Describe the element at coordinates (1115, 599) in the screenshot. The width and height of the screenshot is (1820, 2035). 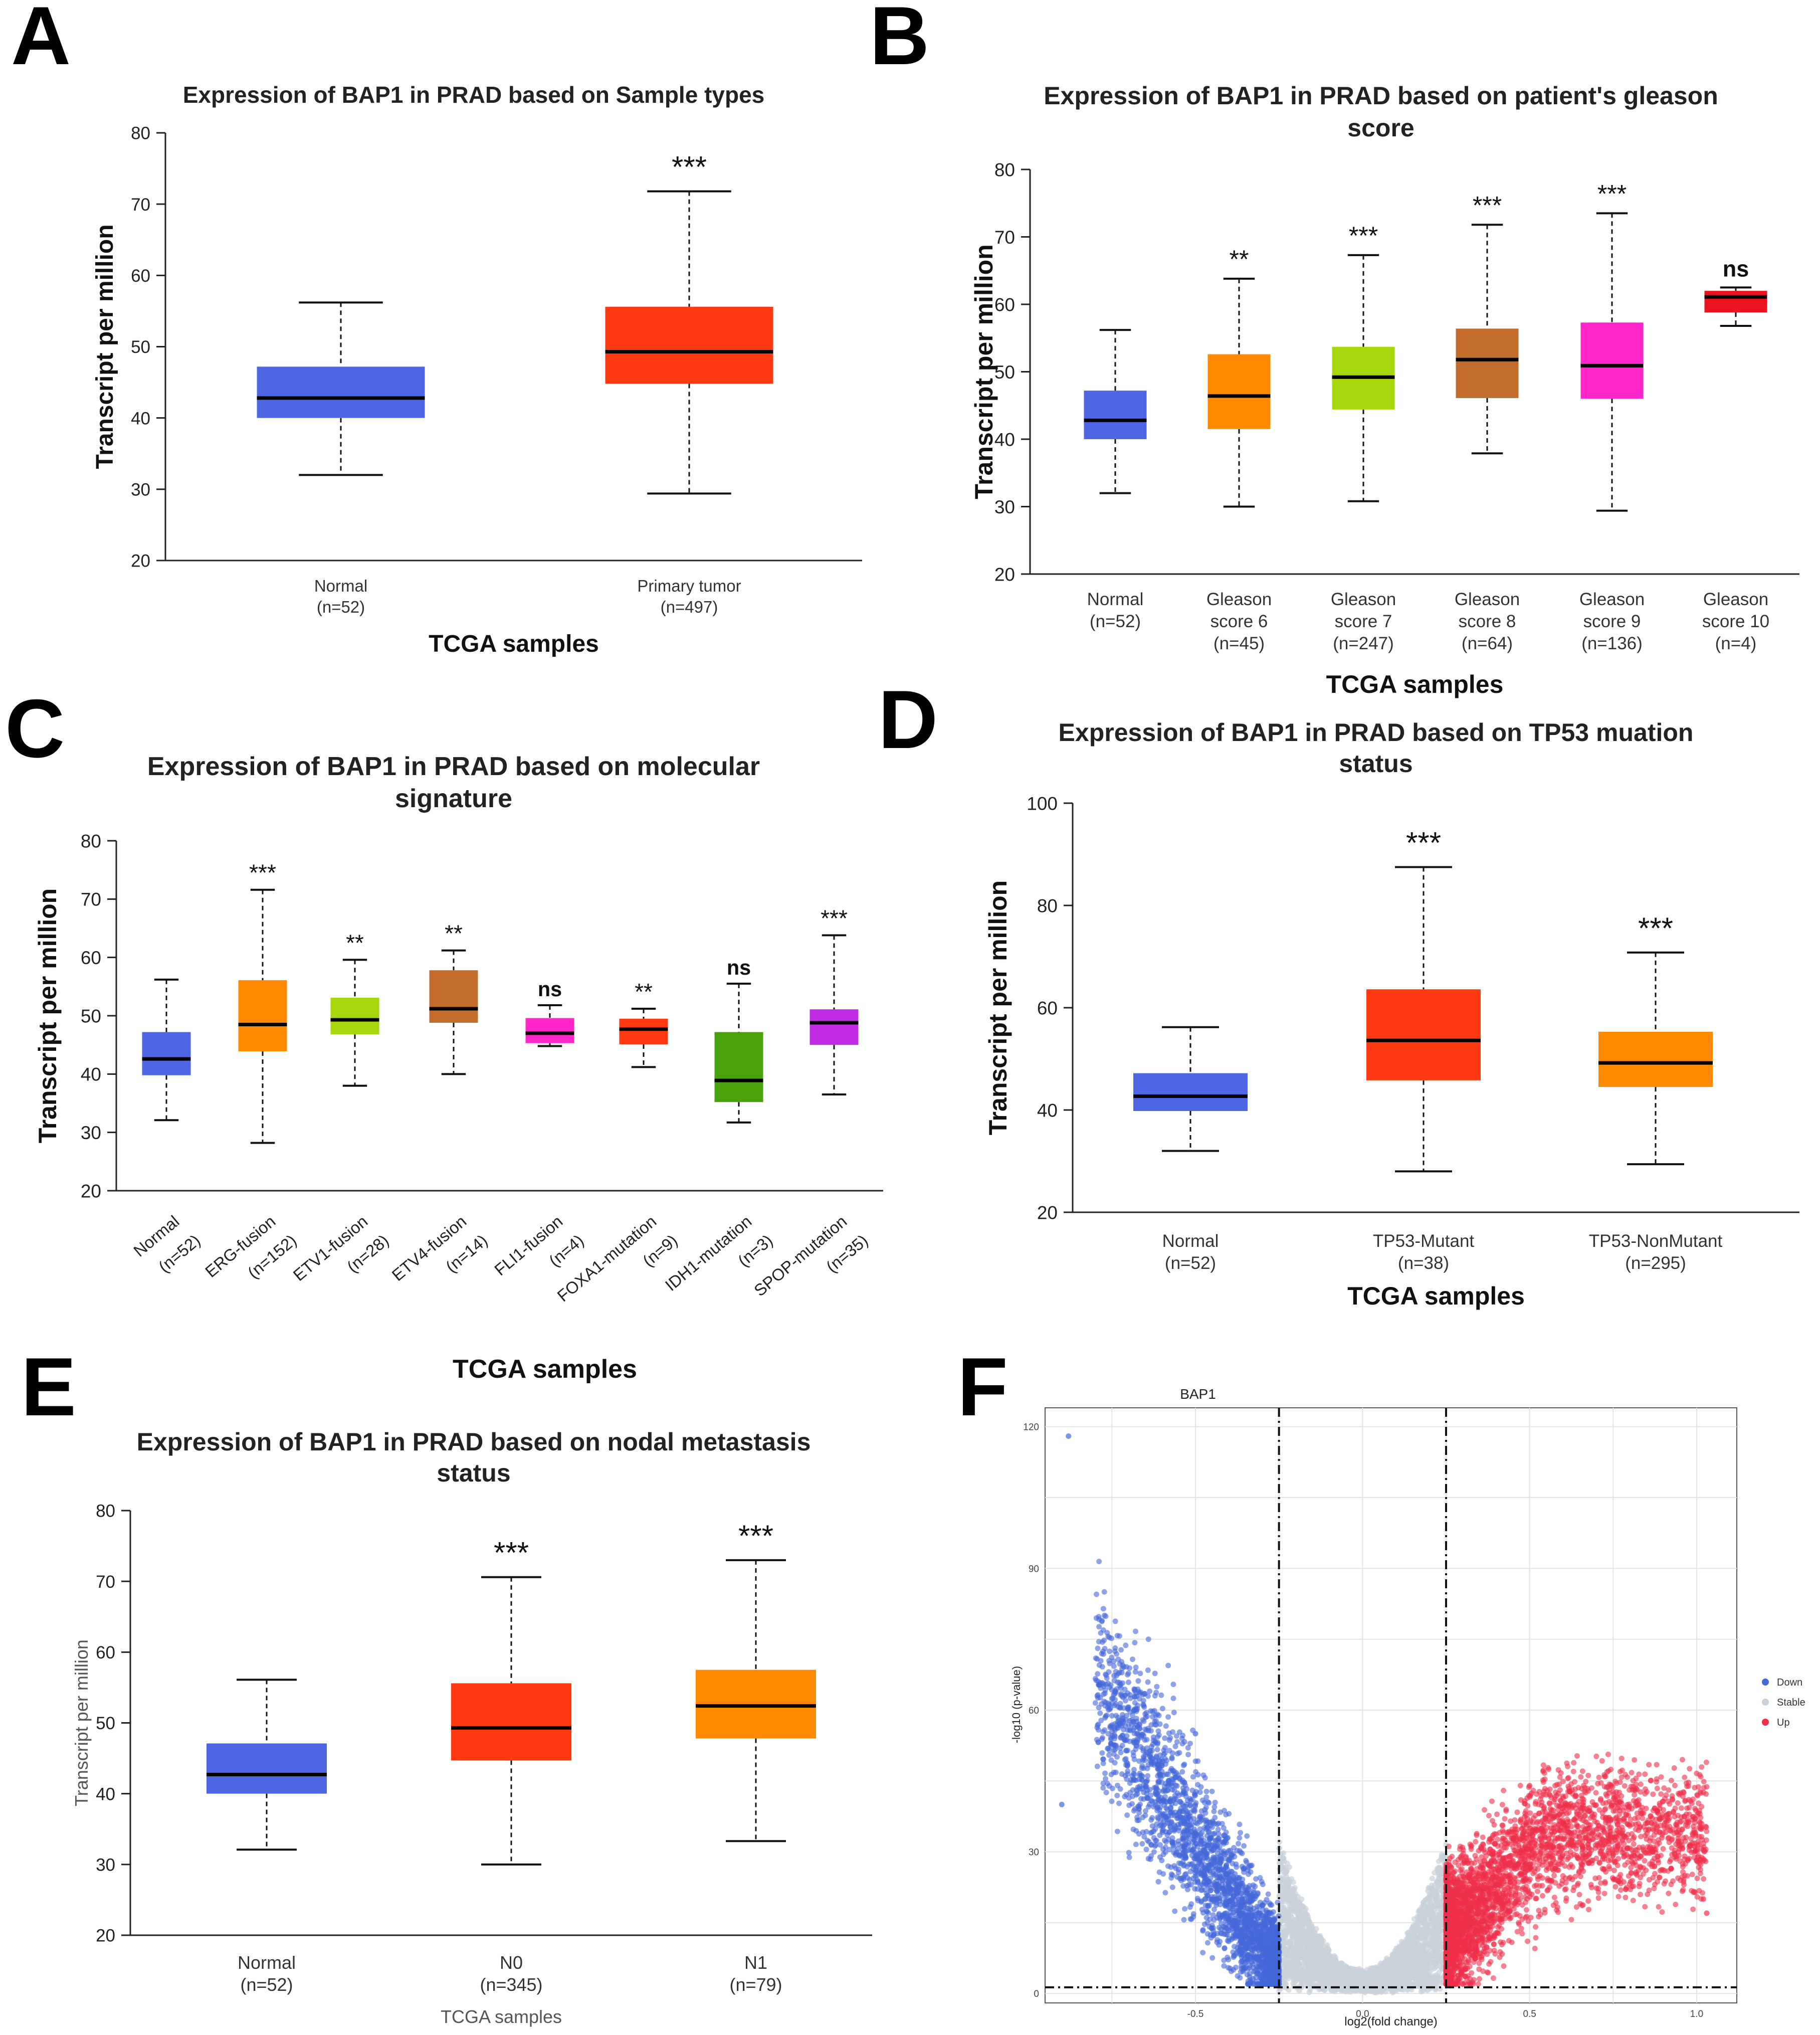
I see `panel-b-category-label: Normal` at that location.